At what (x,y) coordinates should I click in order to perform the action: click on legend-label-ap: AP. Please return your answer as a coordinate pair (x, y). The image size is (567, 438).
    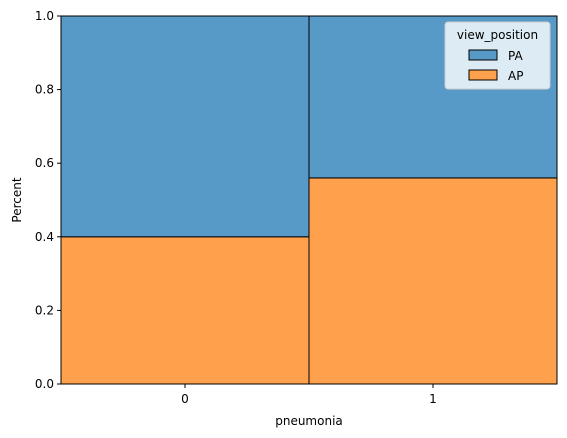
    Looking at the image, I should click on (515, 76).